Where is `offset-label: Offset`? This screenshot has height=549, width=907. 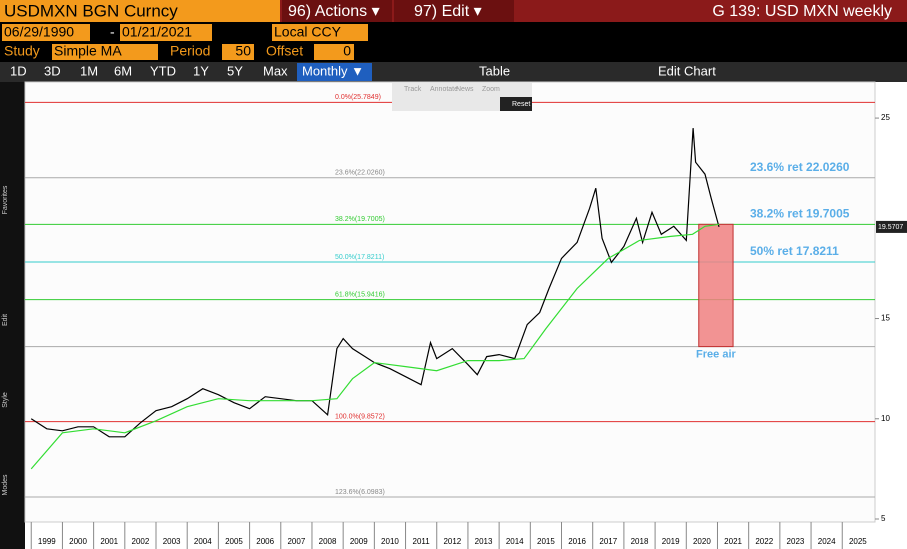 offset-label: Offset is located at coordinates (284, 51).